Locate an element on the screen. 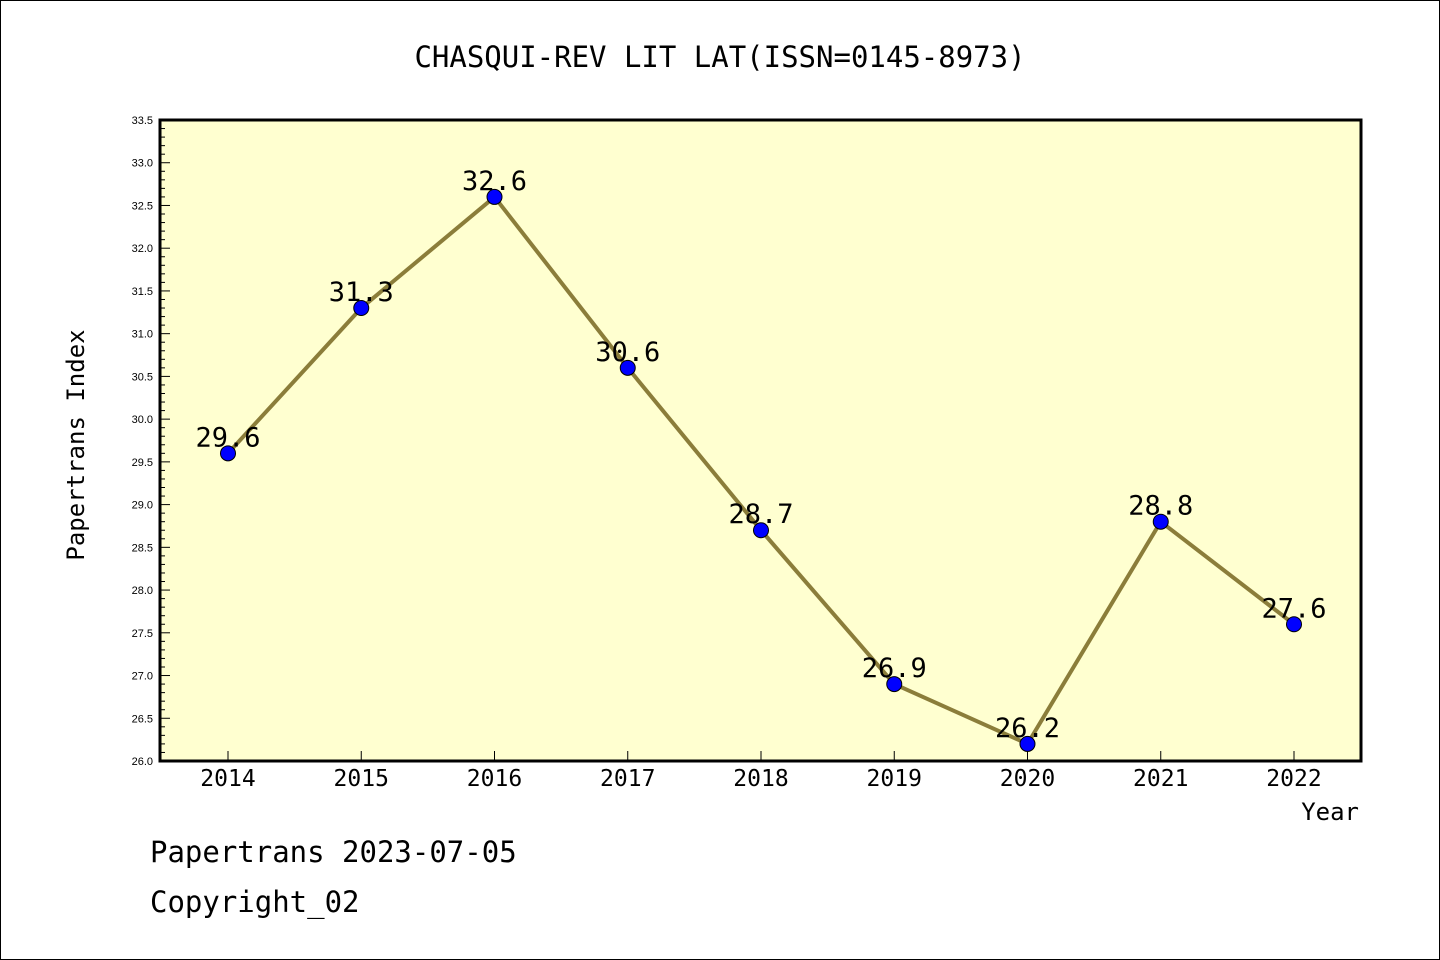 Image resolution: width=1440 pixels, height=960 pixels. x-axis-ticks: 2014 2015 2016 2017 2018 2019 2020 2021 2022 is located at coordinates (761, 771).